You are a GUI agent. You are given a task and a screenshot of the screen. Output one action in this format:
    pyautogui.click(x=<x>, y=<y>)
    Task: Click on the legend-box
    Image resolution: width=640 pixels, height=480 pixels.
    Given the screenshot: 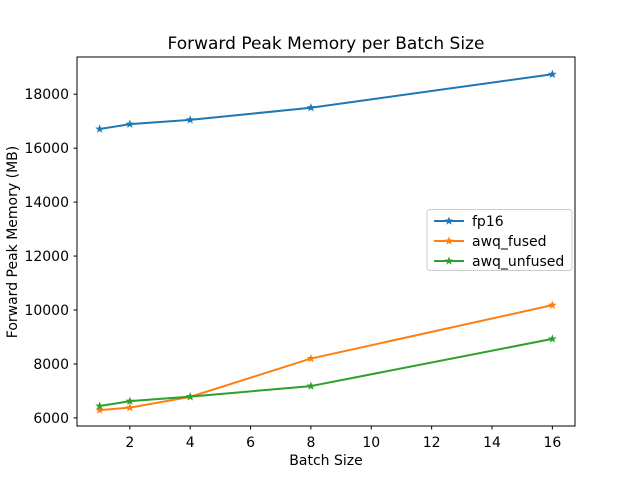 What is the action you would take?
    pyautogui.click(x=499, y=240)
    